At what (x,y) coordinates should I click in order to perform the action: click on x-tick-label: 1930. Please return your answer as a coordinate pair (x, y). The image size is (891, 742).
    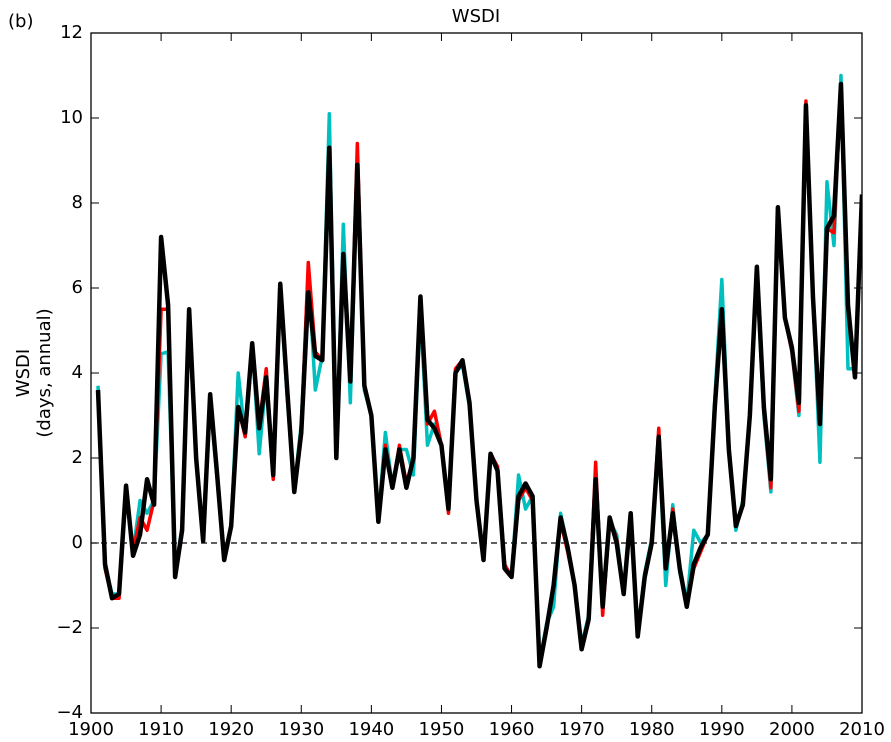
    Looking at the image, I should click on (301, 729).